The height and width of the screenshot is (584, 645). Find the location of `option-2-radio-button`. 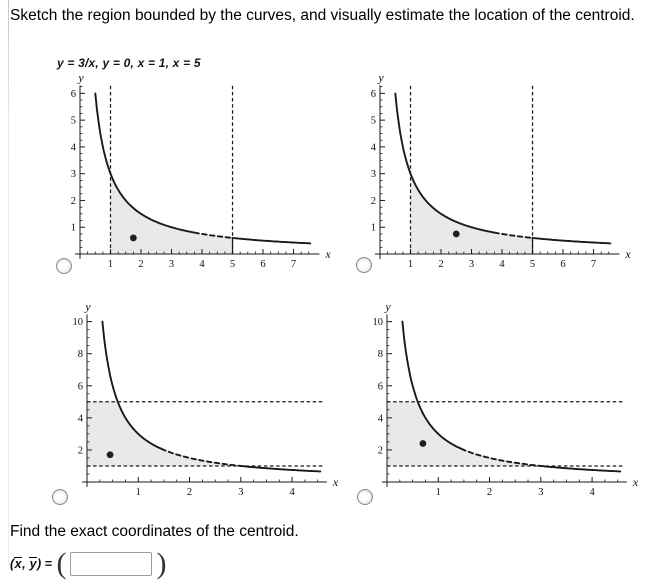

option-2-radio-button is located at coordinates (364, 265).